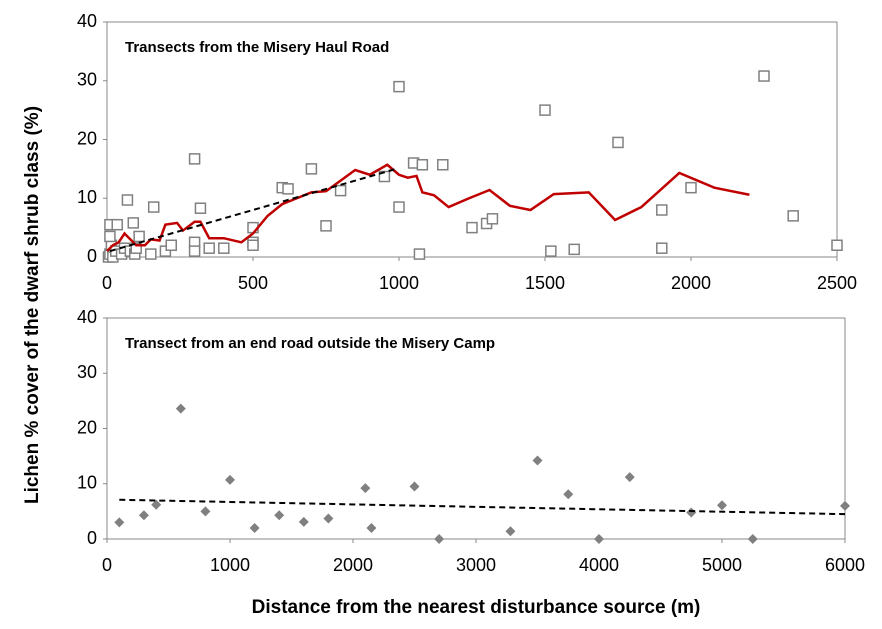  I want to click on trend-line, so click(482, 507).